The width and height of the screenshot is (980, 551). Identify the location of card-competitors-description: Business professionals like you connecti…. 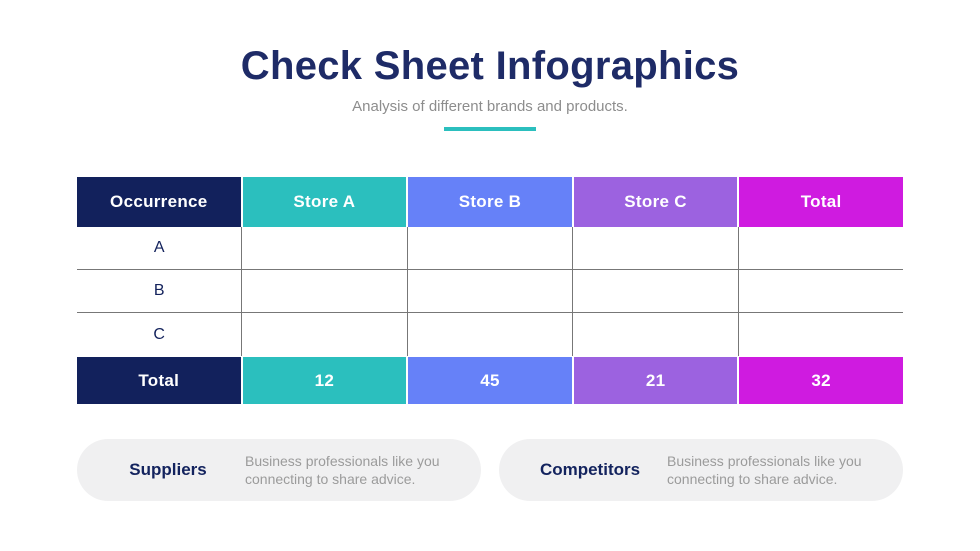
(764, 469).